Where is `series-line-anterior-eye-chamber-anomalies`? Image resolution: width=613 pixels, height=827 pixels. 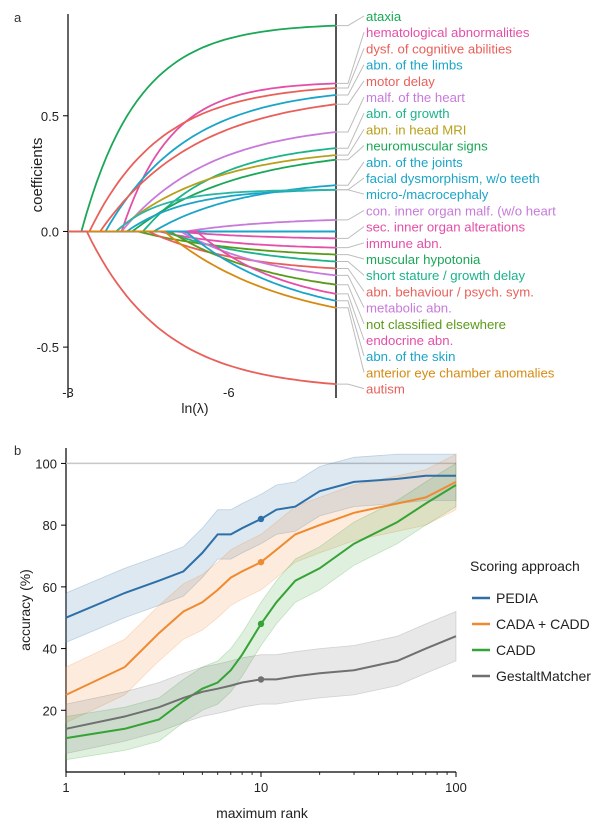 series-line-anterior-eye-chamber-anomalies is located at coordinates (202, 269).